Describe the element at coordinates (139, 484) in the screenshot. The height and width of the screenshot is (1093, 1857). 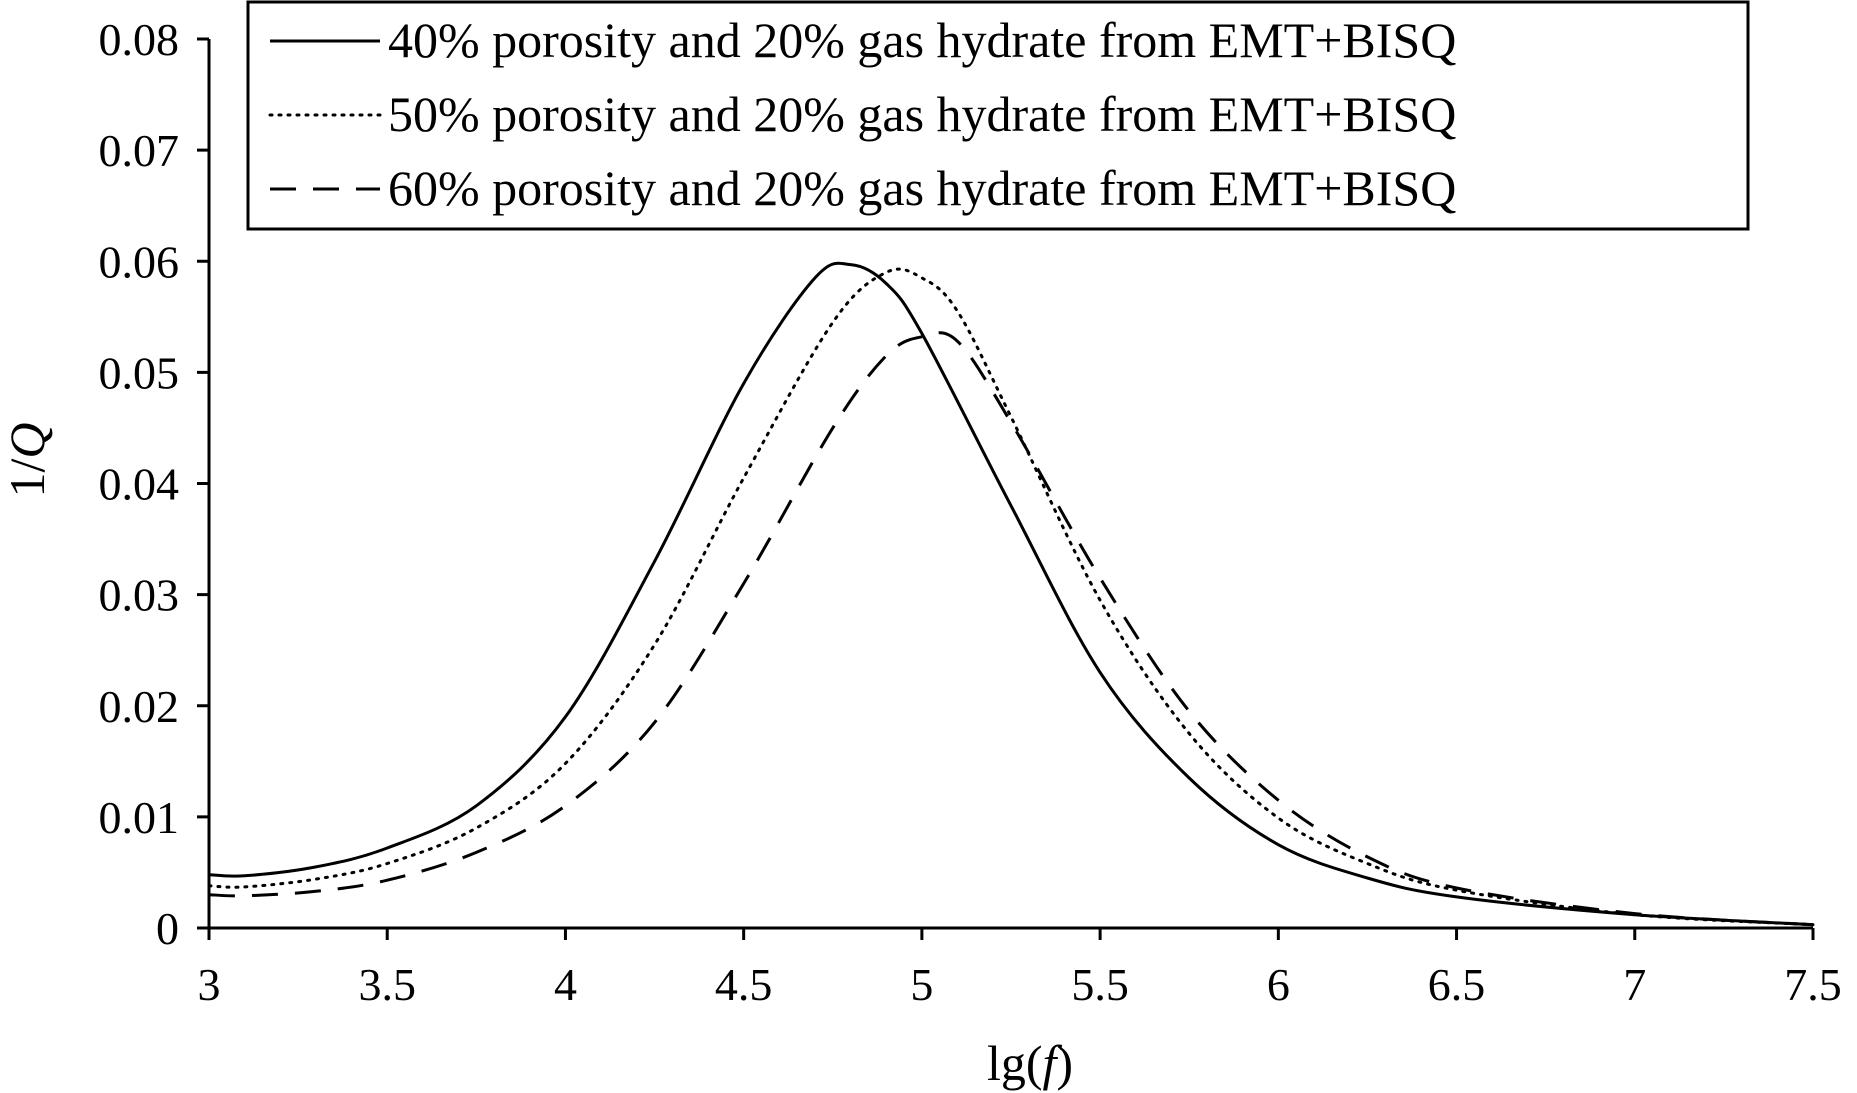
I see `y-tick-label: 0.04` at that location.